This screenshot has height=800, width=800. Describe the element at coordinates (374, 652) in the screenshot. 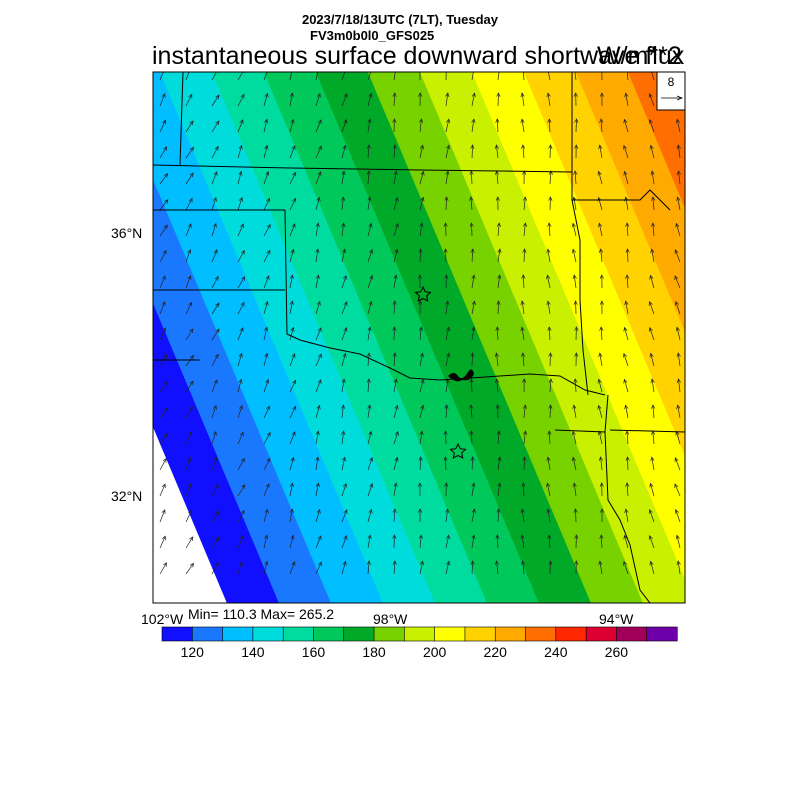

I see `colorbar-tick-label: 180` at that location.